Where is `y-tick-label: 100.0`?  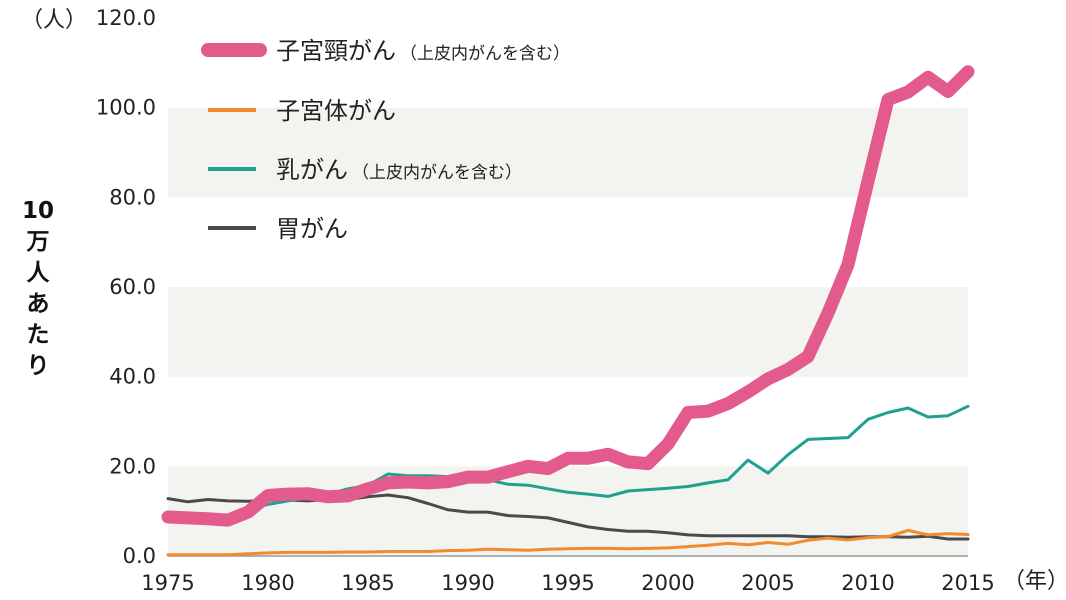
y-tick-label: 100.0 is located at coordinates (126, 108).